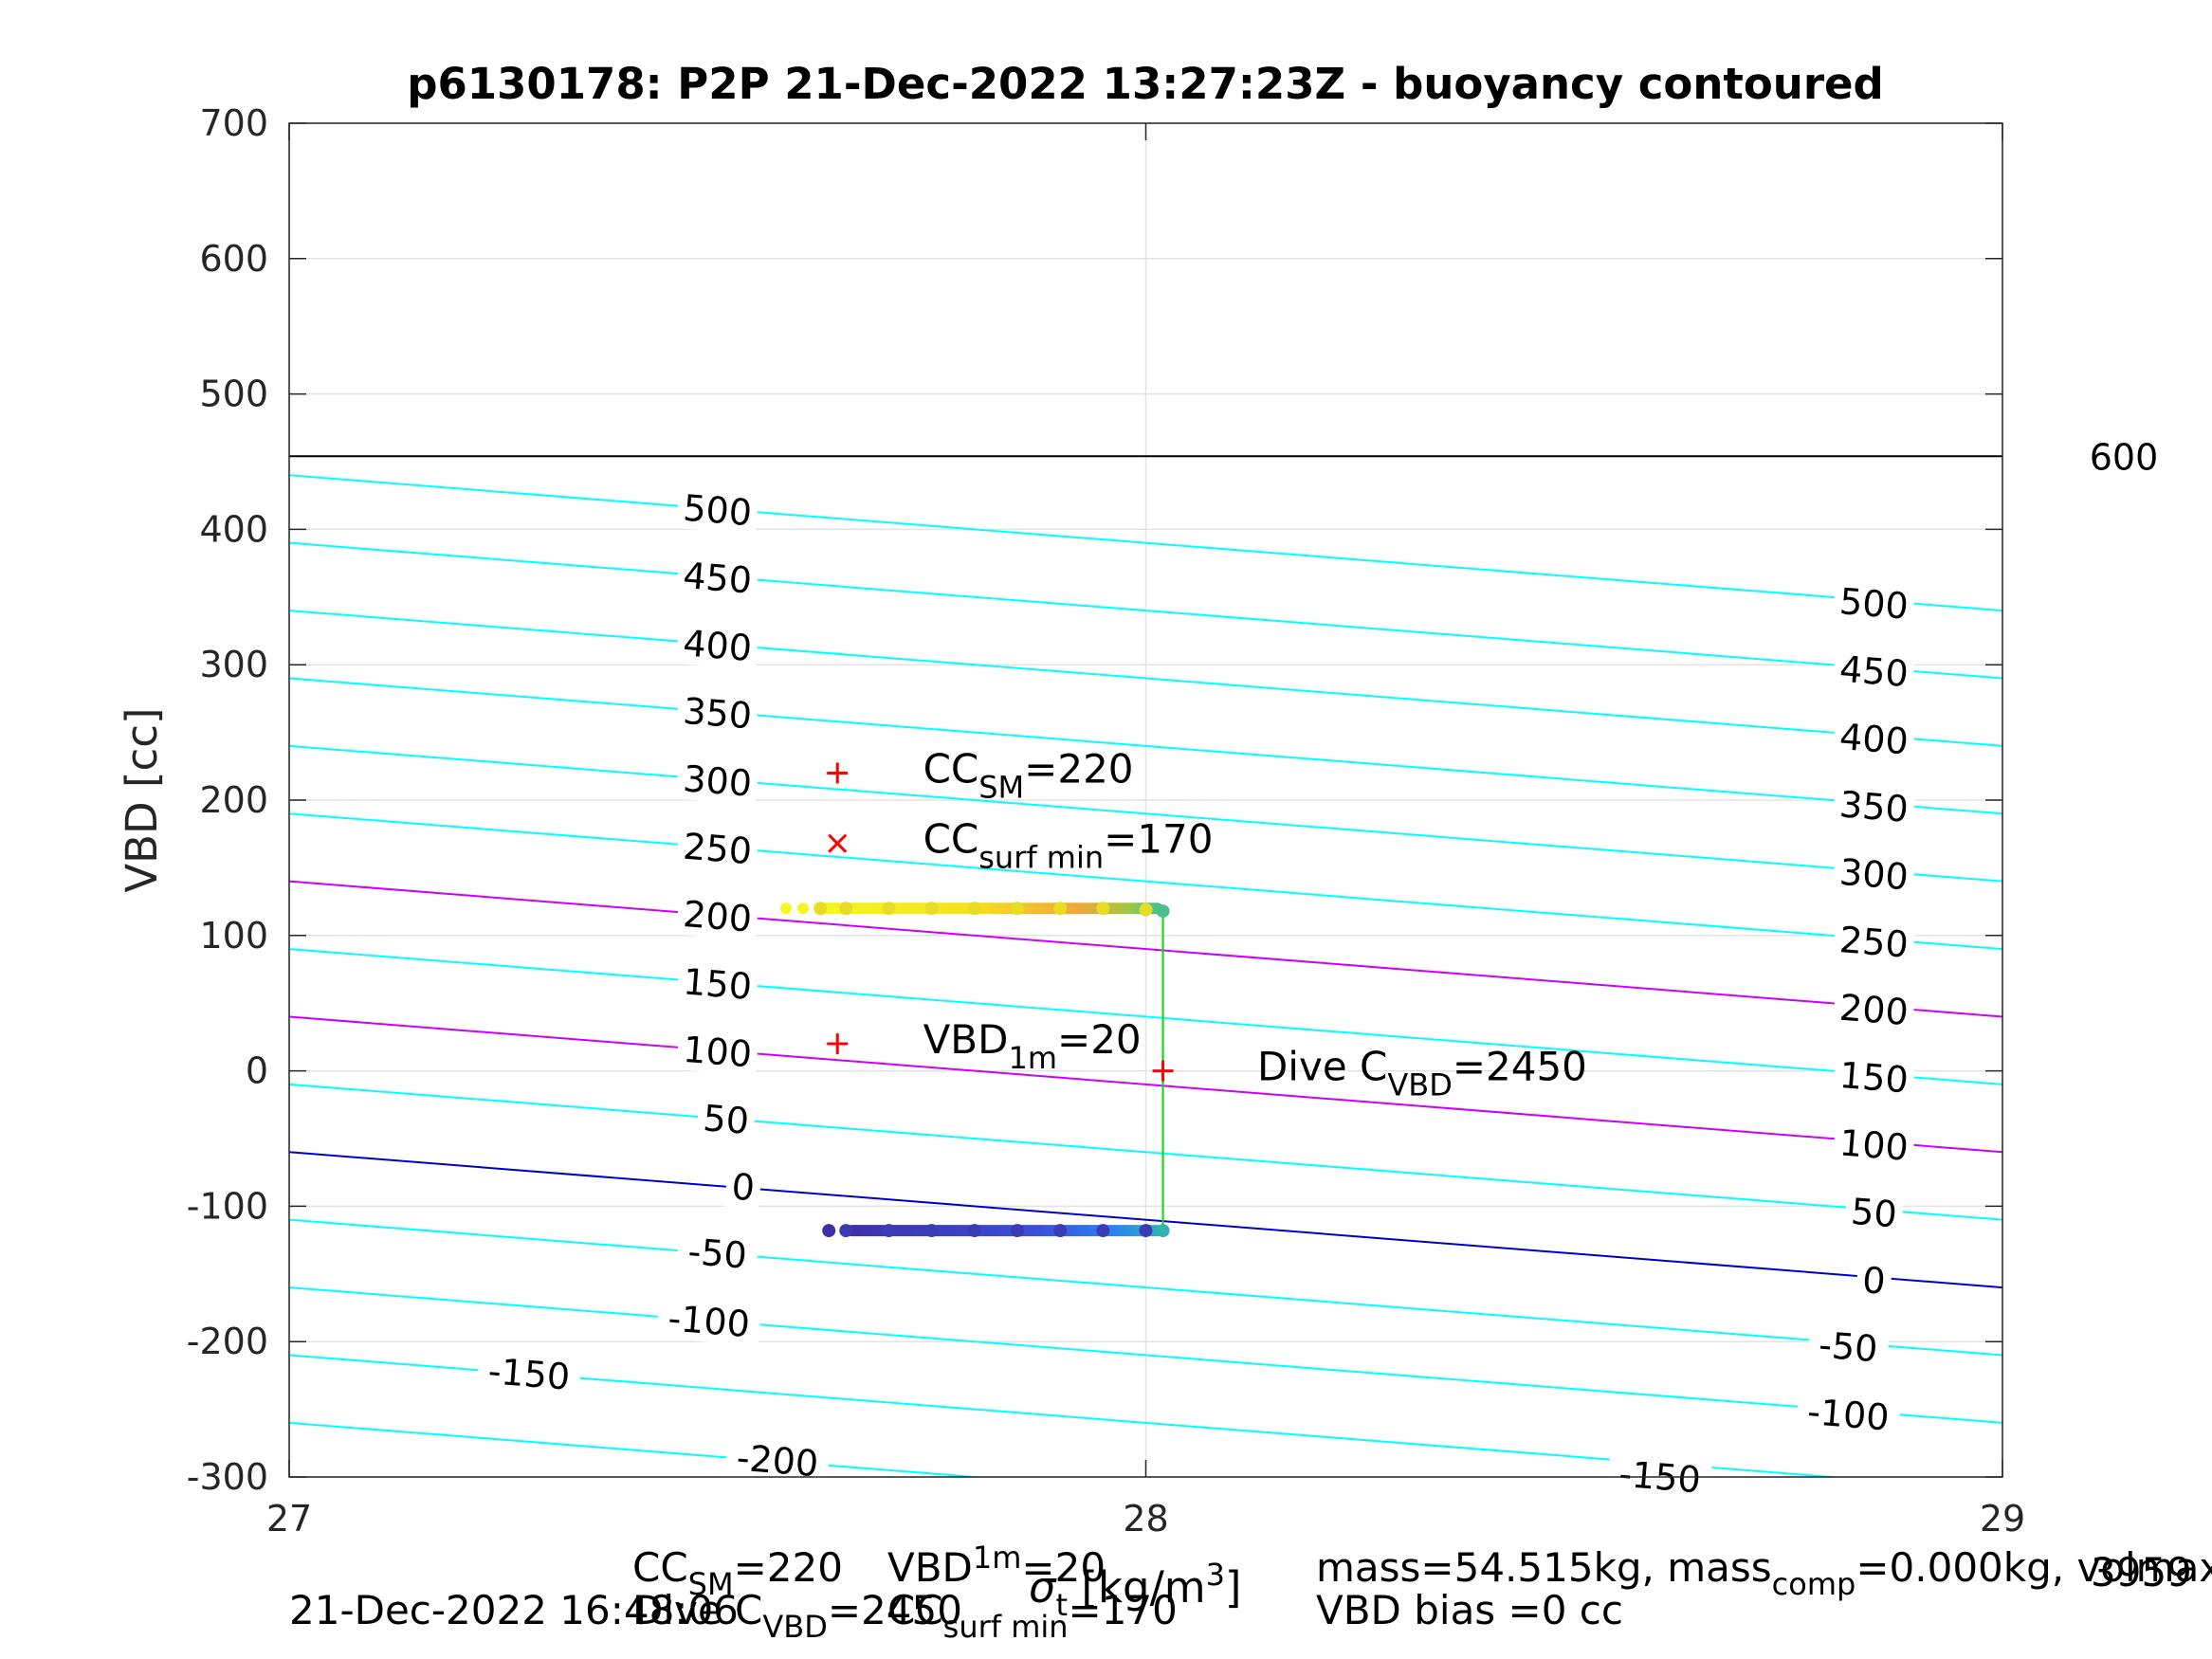 This screenshot has width=2212, height=1659. Describe the element at coordinates (1068, 846) in the screenshot. I see `annotation: CCsurf min=170` at that location.